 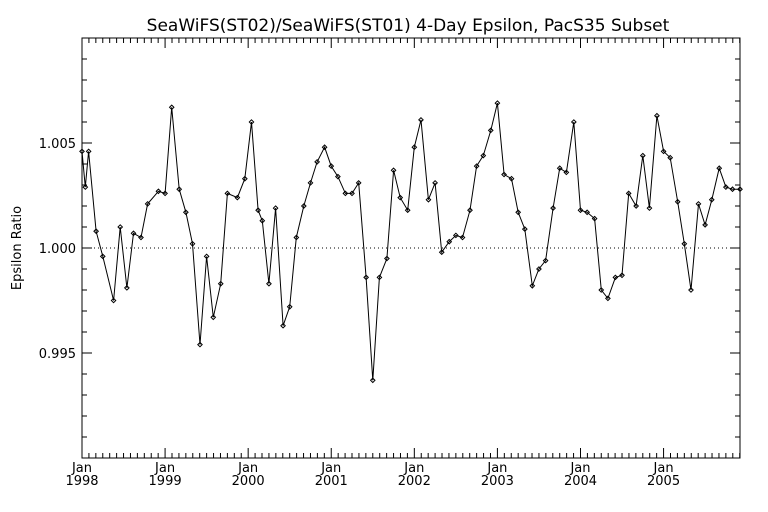 I want to click on x-tick-year: 2005, so click(x=663, y=481).